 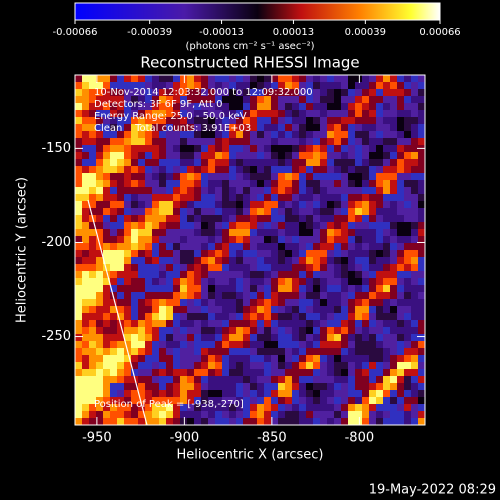 I want to click on colorbar-tick-label: -0.00066, so click(x=75, y=32).